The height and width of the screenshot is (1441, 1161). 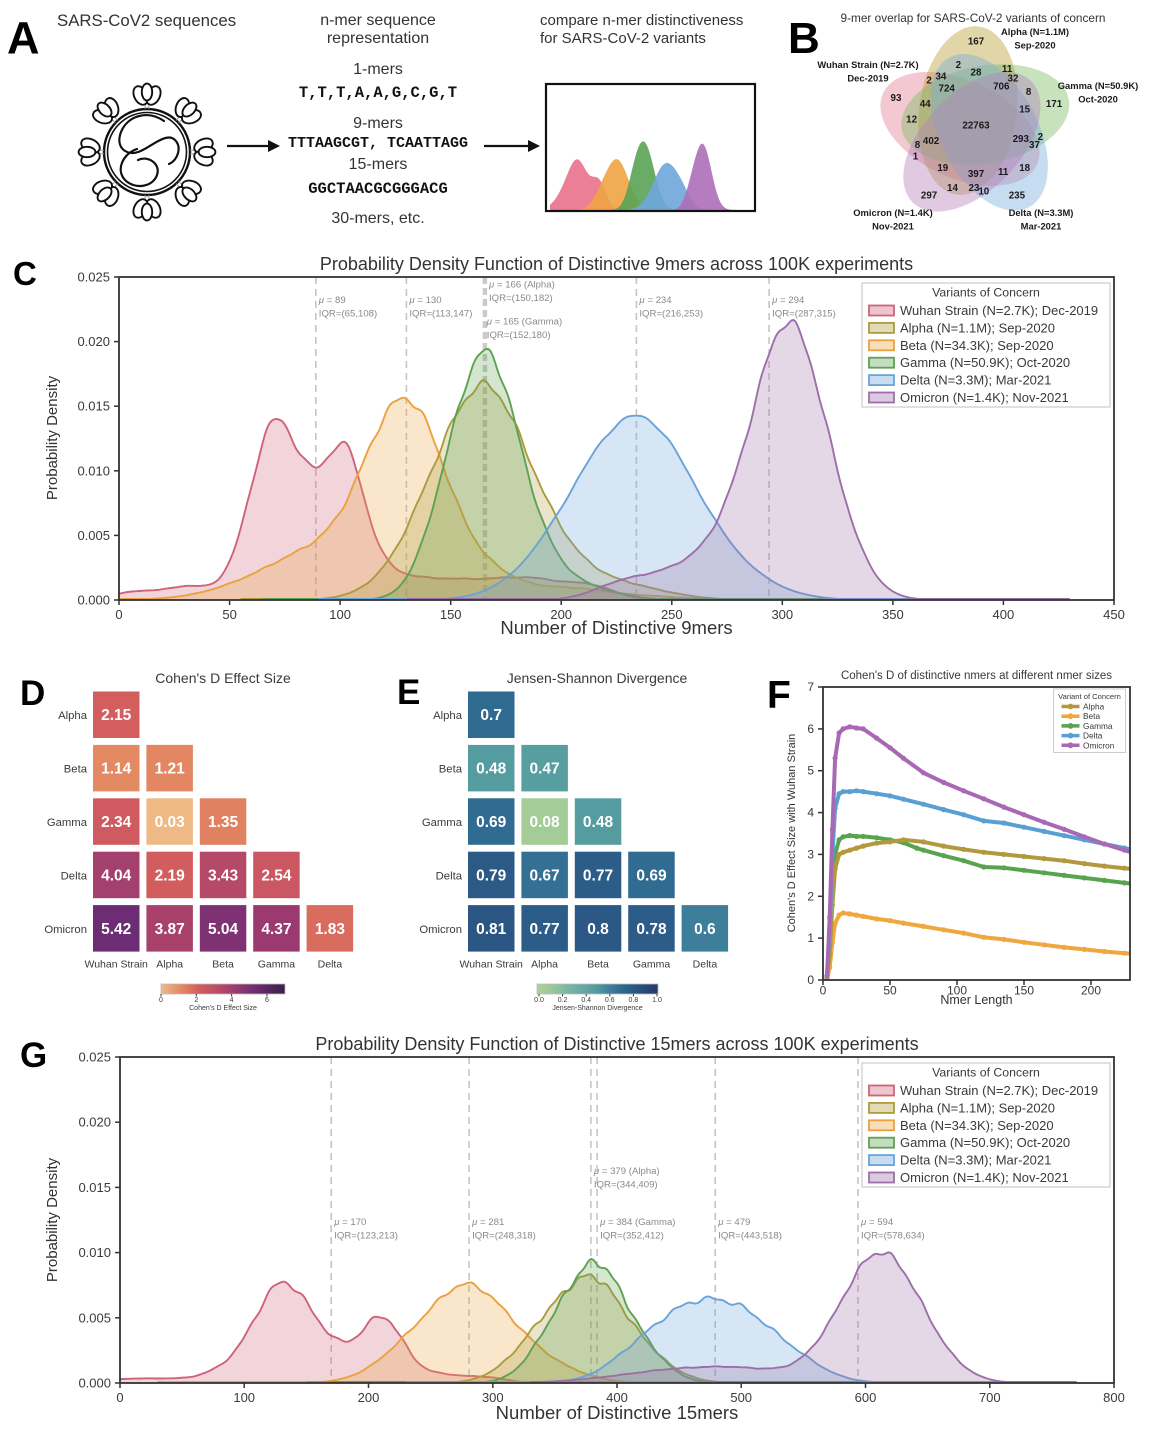 What do you see at coordinates (1004, 614) in the screenshot?
I see `svg-text: 400` at bounding box center [1004, 614].